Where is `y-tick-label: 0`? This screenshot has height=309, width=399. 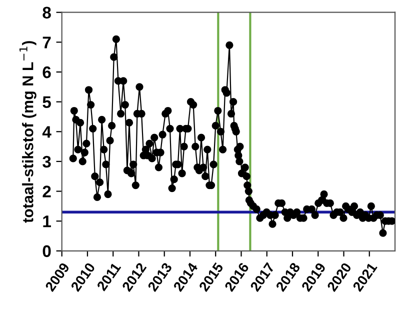
y-tick-label: 0 is located at coordinates (46, 251).